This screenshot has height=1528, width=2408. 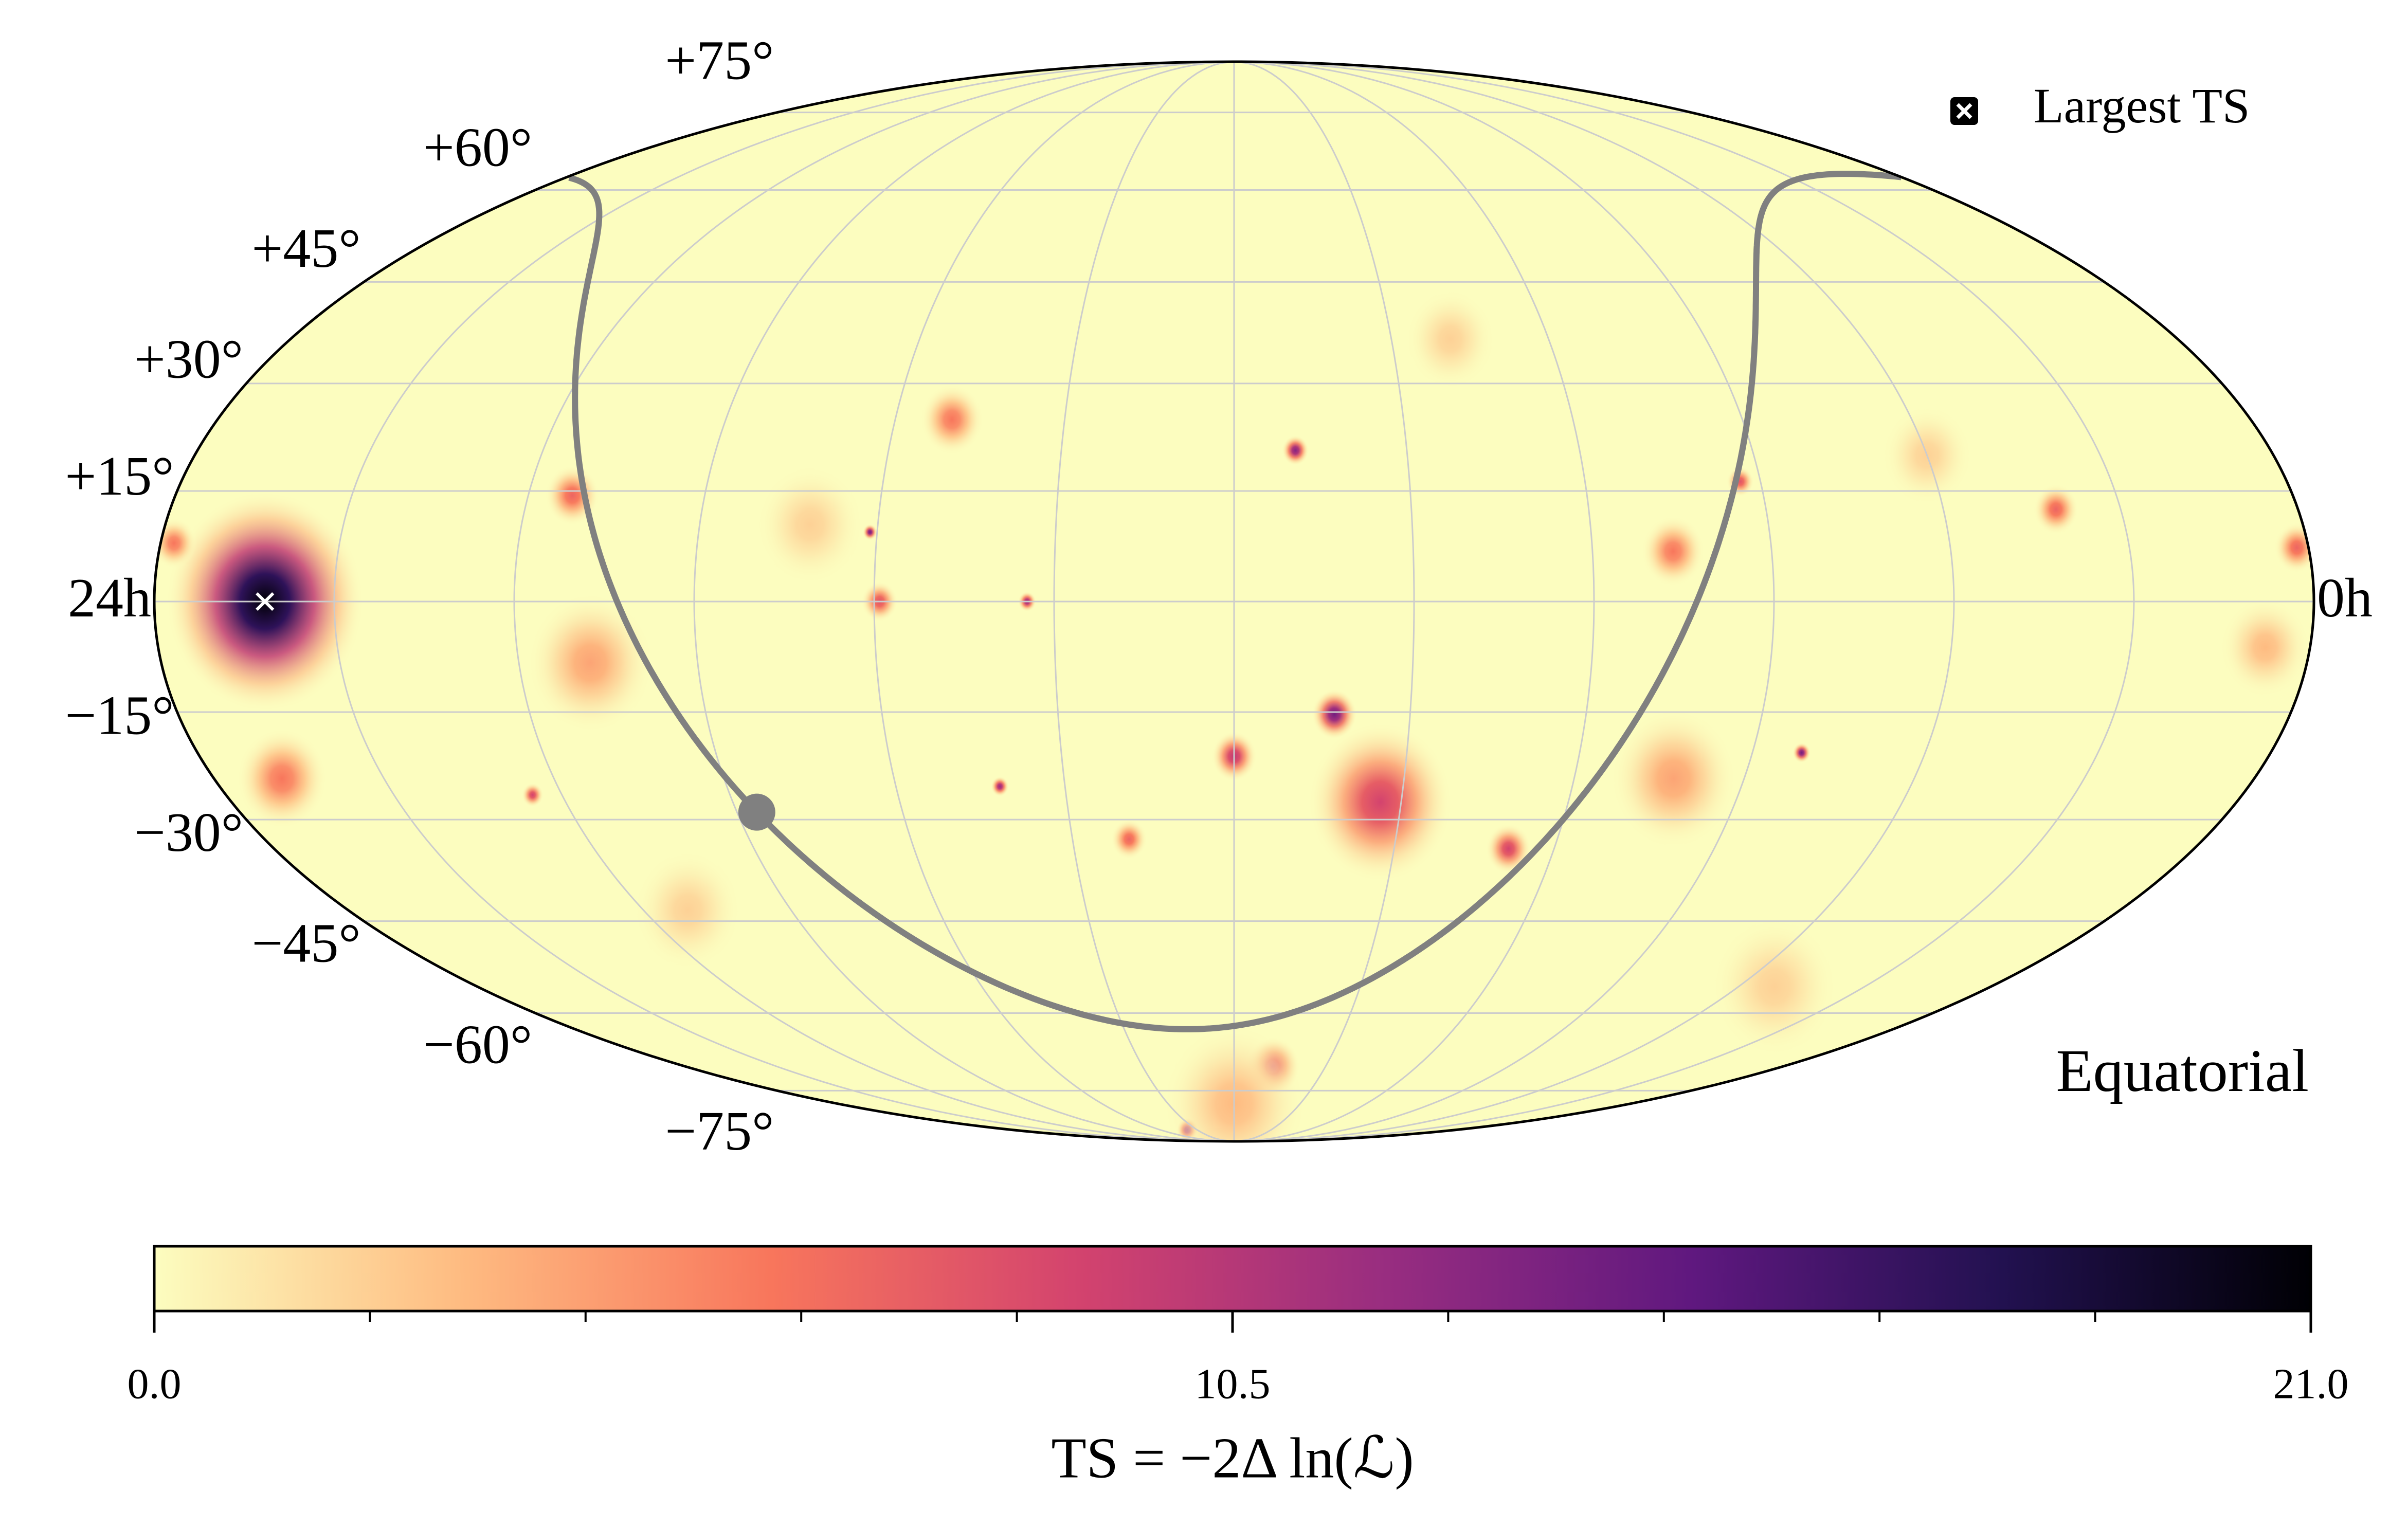 What do you see at coordinates (109, 598) in the screenshot?
I see `ra-tick-label: 24h` at bounding box center [109, 598].